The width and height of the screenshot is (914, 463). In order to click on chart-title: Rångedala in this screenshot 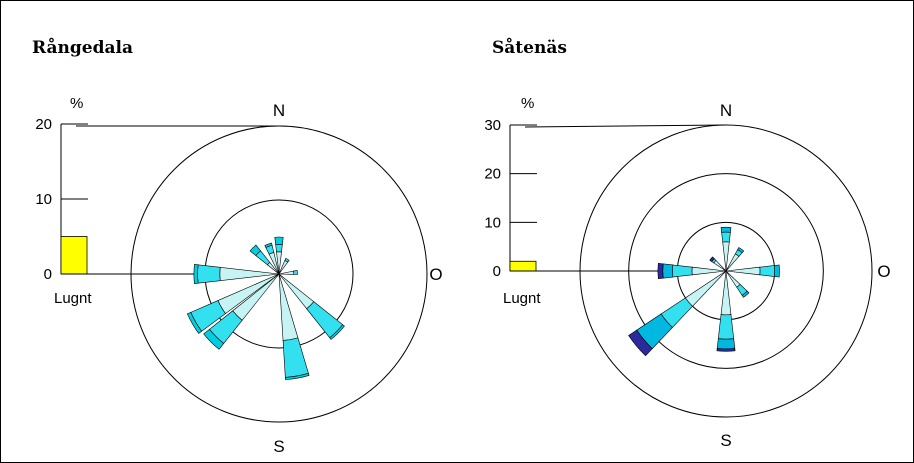, I will do `click(82, 47)`.